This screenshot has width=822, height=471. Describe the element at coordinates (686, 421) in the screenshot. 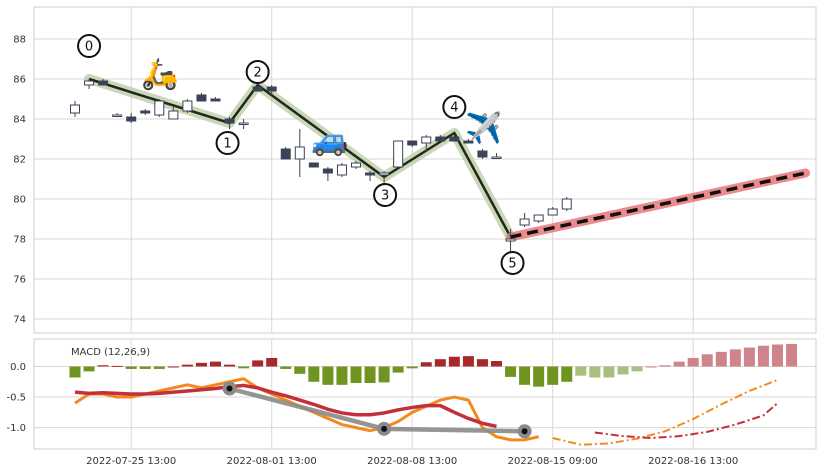

I see `signal-projection-line` at that location.